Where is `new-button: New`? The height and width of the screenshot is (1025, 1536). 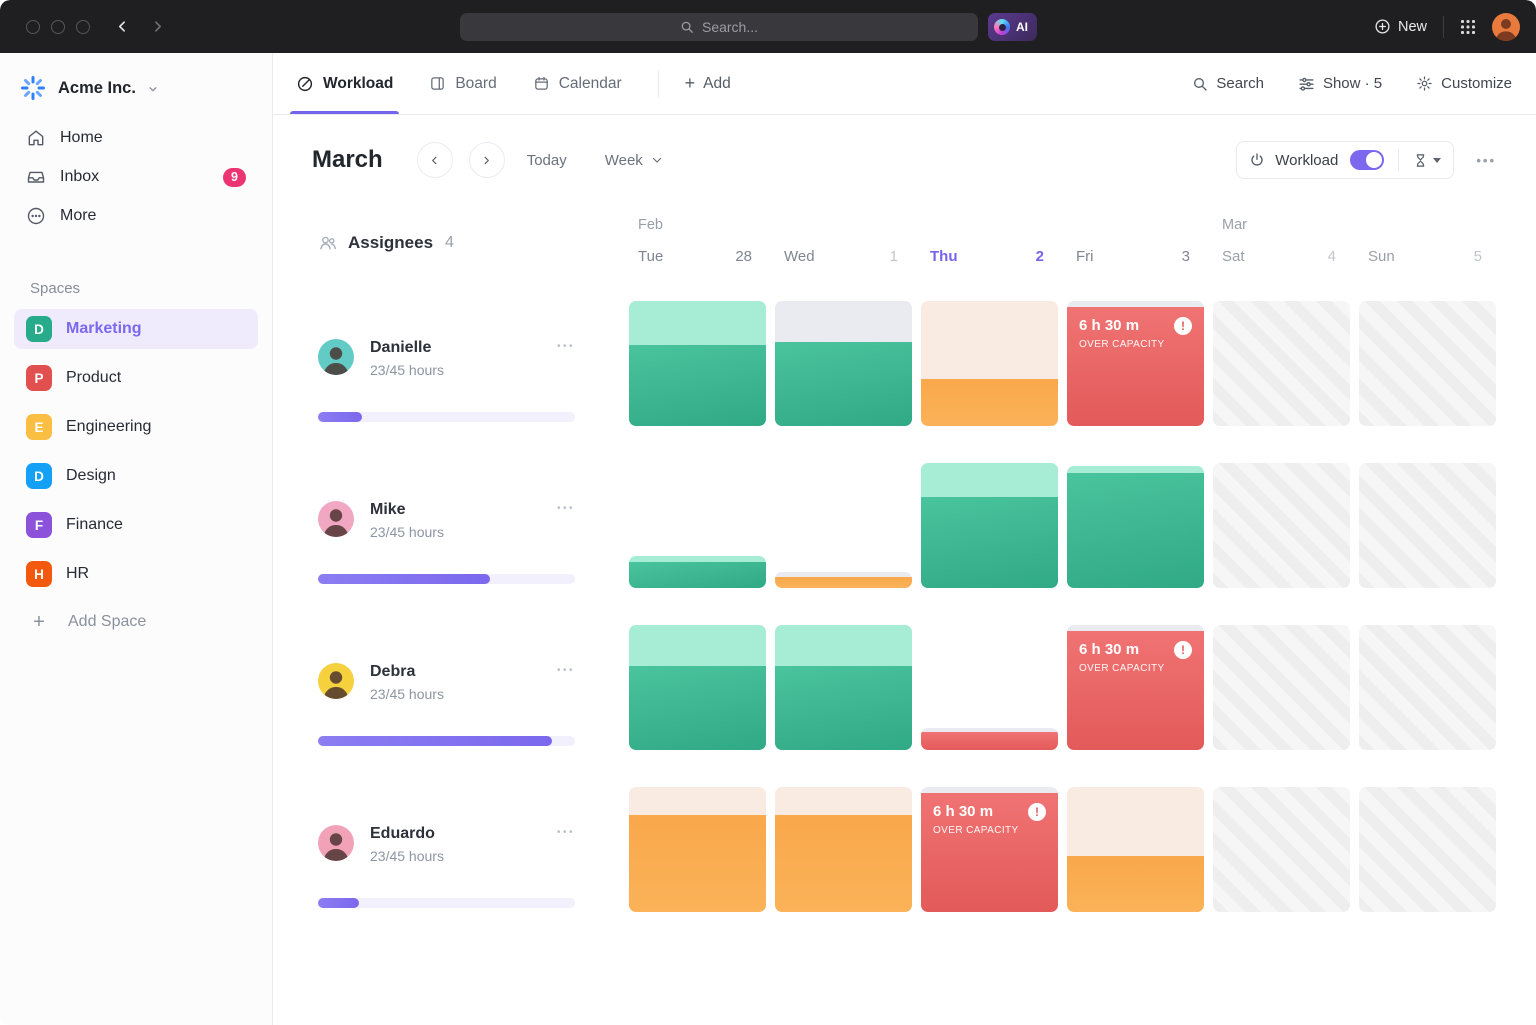 new-button: New is located at coordinates (1400, 26).